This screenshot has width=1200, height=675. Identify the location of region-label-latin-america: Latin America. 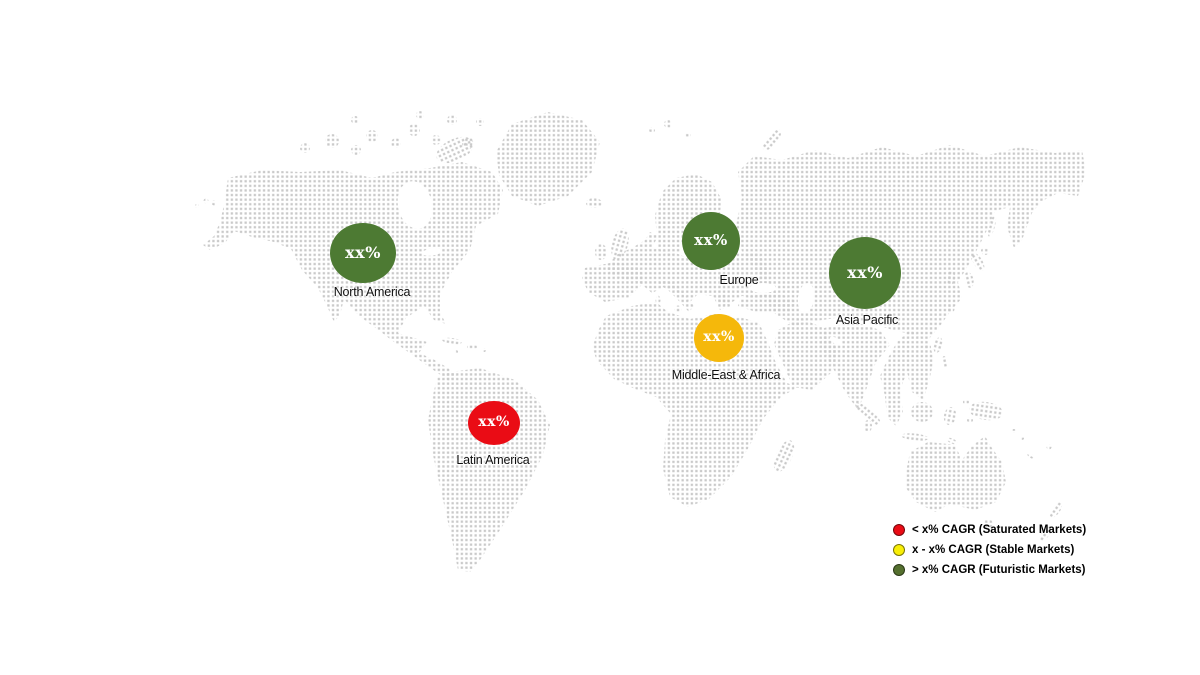
(493, 460).